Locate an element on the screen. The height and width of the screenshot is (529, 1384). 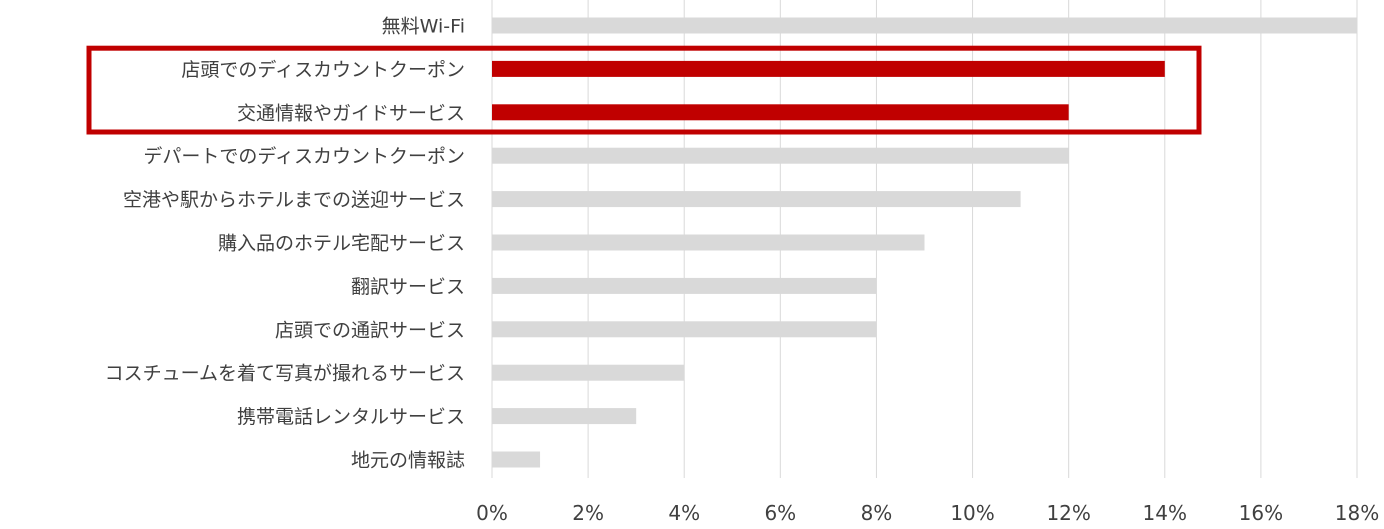
category-label: 携帯電話レンタルサービス is located at coordinates (351, 417).